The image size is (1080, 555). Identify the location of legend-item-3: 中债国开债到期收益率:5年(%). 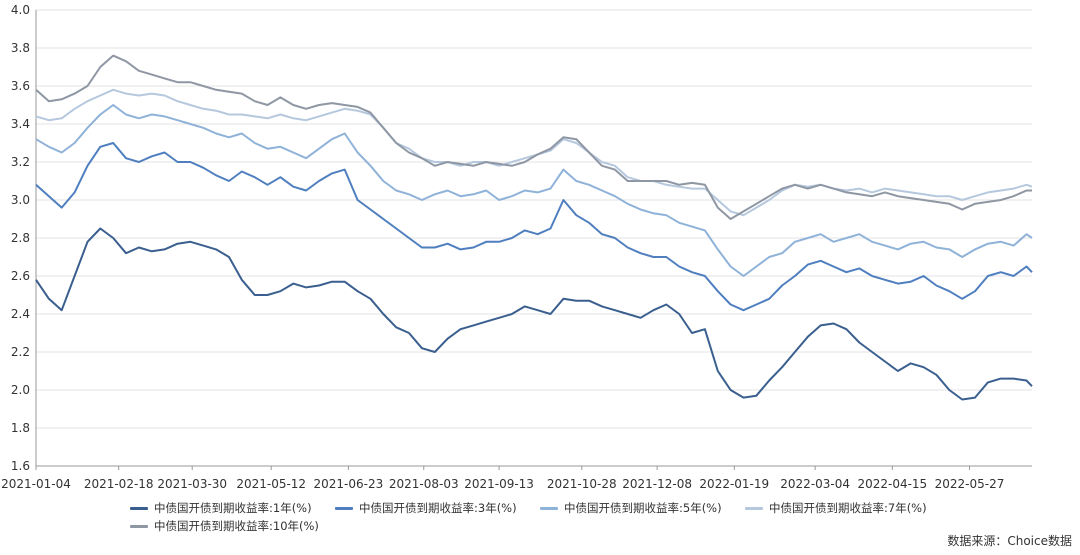
(631, 508).